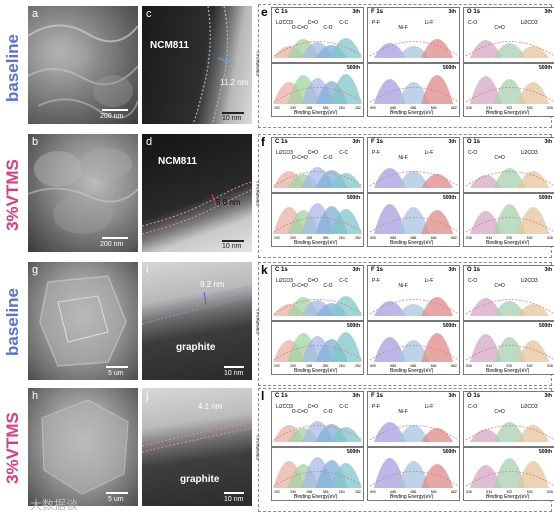 The height and width of the screenshot is (518, 554). I want to click on sem-texture, so click(83, 191).